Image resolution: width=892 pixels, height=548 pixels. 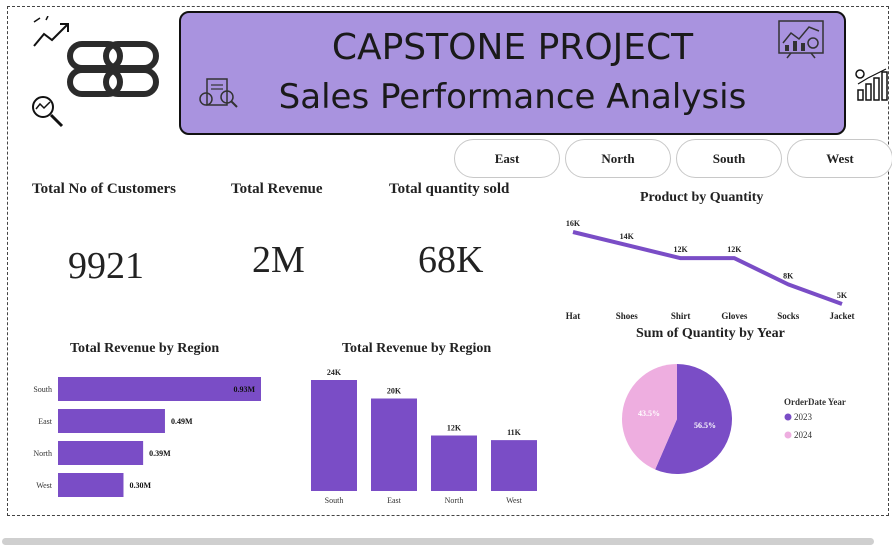 What do you see at coordinates (734, 316) in the screenshot?
I see `x-tick-label: Gloves` at bounding box center [734, 316].